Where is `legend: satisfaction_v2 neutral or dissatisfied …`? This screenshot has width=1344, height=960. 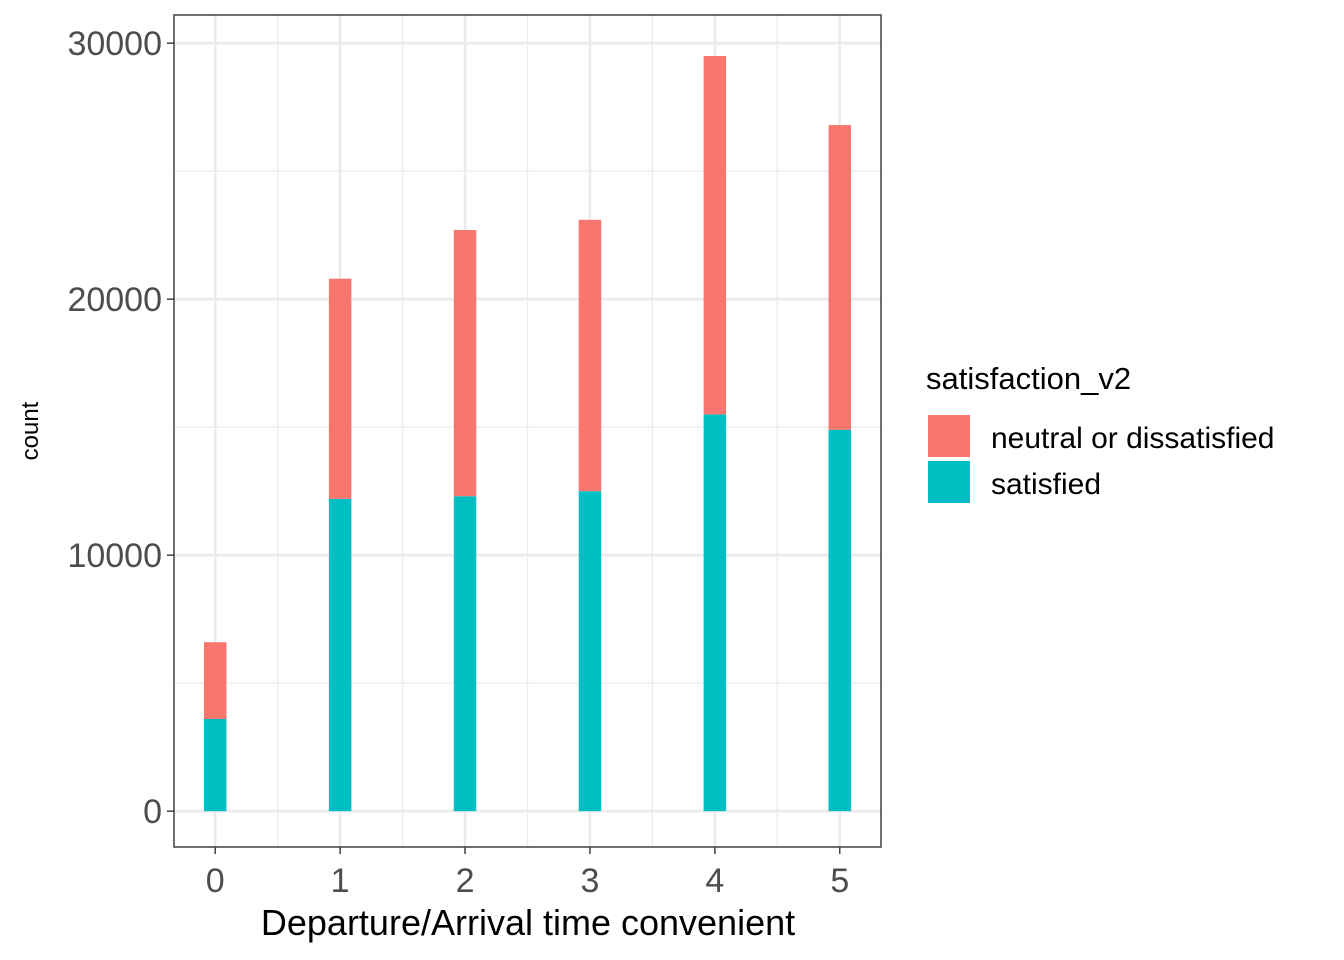
legend: satisfaction_v2 neutral or dissatisfied … is located at coordinates (1100, 432).